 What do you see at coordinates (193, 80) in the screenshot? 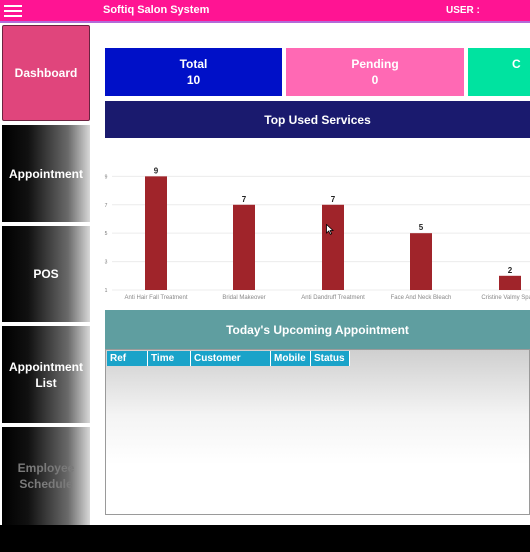
I see `total-card-value: 10` at bounding box center [193, 80].